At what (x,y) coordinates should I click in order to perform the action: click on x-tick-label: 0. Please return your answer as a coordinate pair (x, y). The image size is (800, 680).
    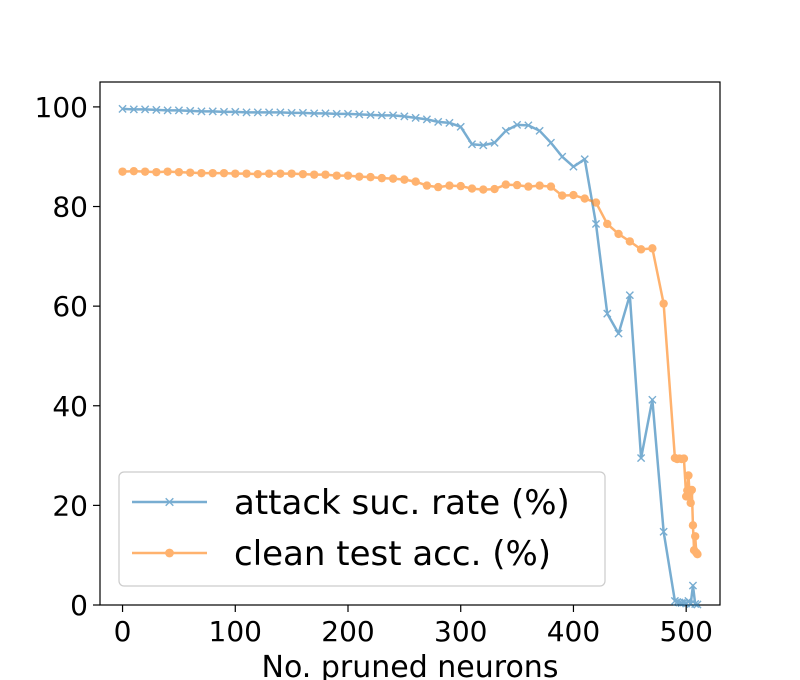
    Looking at the image, I should click on (123, 631).